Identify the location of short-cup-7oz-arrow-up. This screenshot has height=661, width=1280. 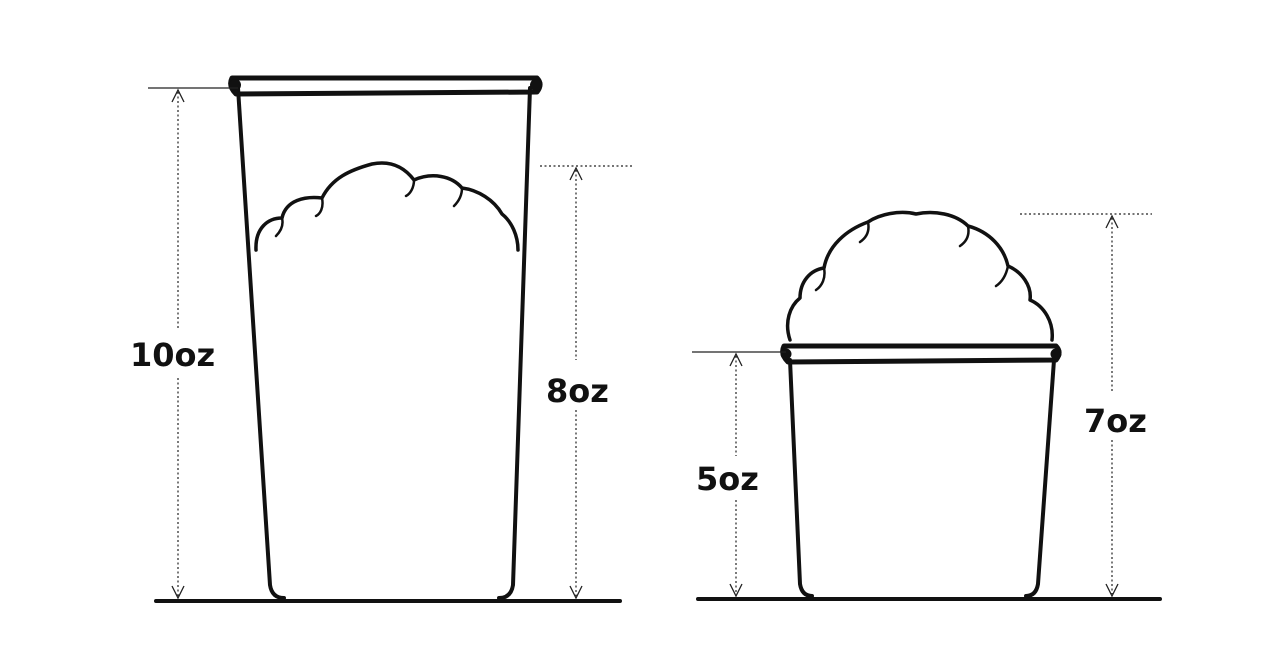
(1112, 221).